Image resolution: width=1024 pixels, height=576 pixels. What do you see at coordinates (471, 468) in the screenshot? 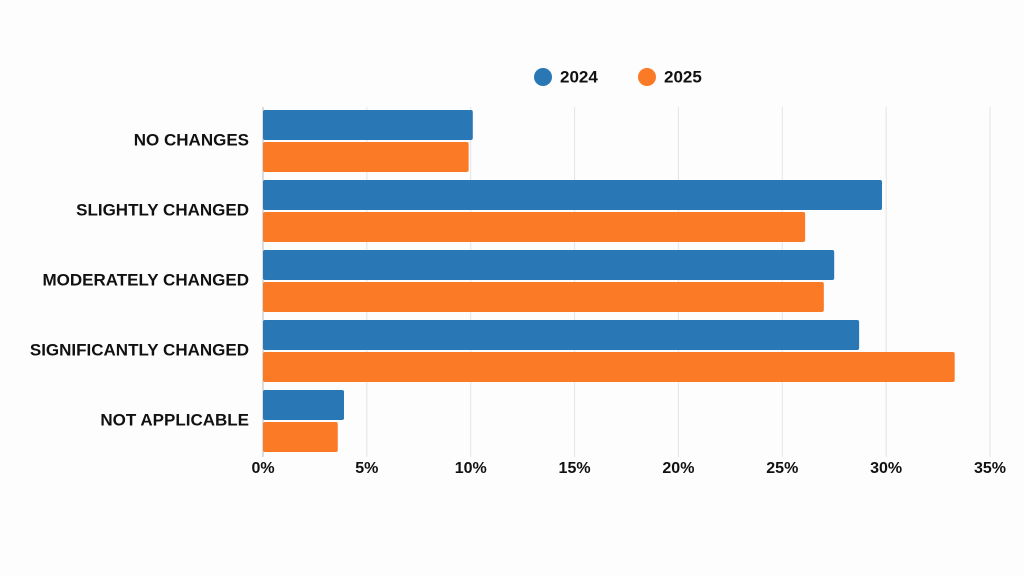
I see `x-tick-label: 10%` at bounding box center [471, 468].